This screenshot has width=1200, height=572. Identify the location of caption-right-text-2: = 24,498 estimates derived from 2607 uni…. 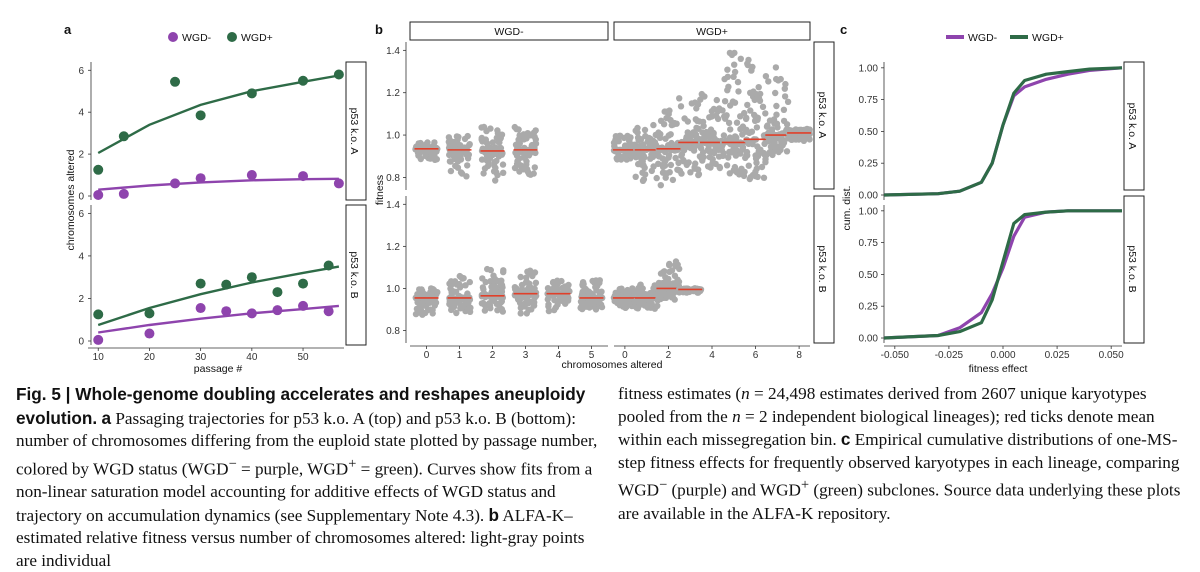
(882, 405).